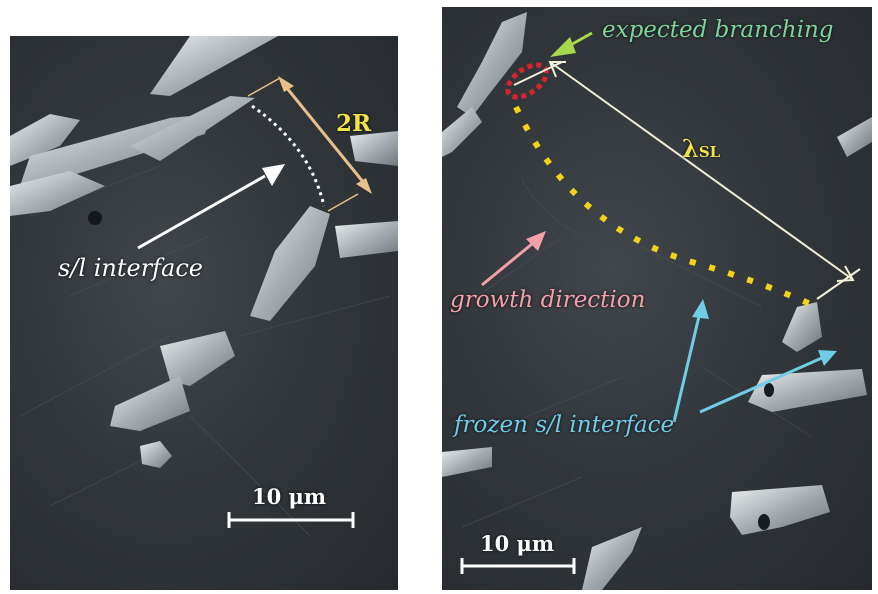 The height and width of the screenshot is (594, 878). Describe the element at coordinates (354, 123) in the screenshot. I see `radius-label: 2R` at that location.